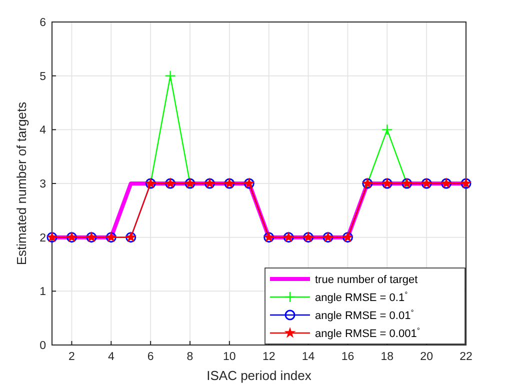 The image size is (518, 388). Describe the element at coordinates (43, 292) in the screenshot. I see `y-tick-label: 1` at that location.